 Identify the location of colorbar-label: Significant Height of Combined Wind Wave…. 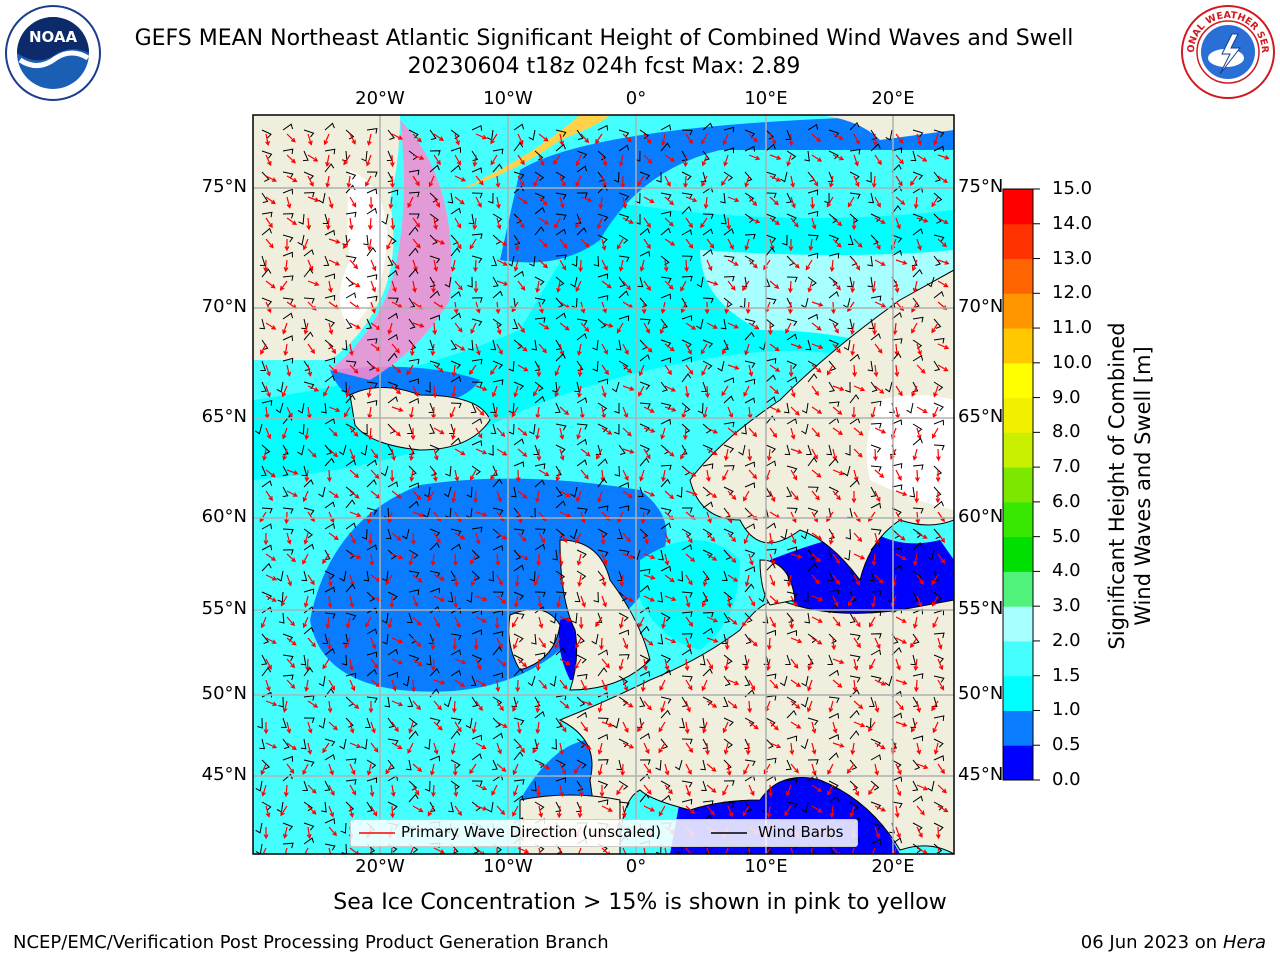
(1130, 486).